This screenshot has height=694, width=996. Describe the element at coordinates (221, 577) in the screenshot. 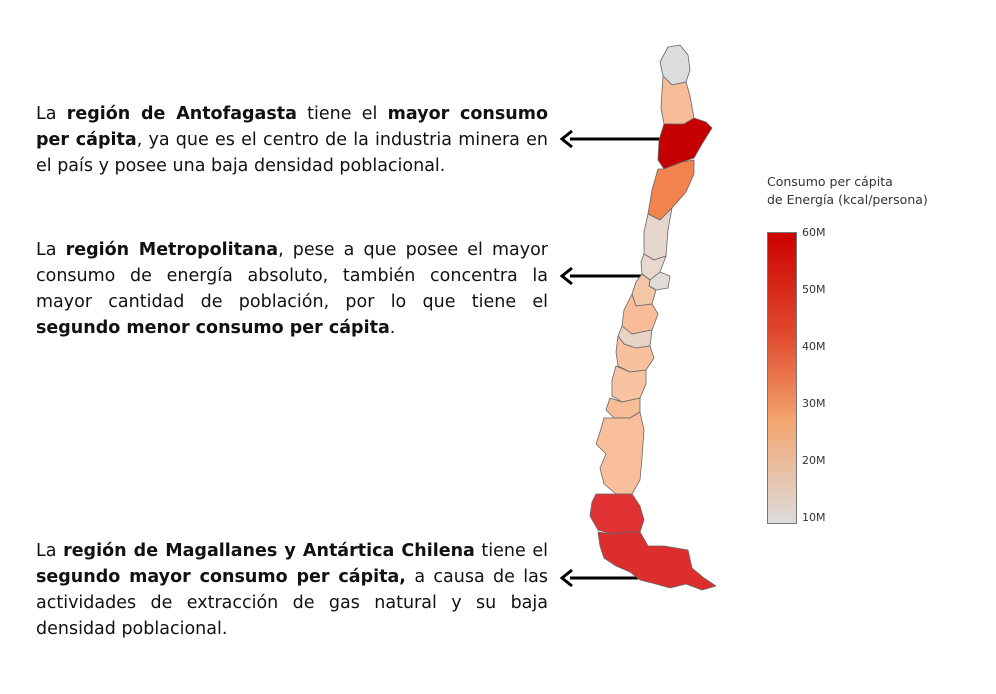

I see `bold-text: segundo mayor consumo per cápita,` at that location.